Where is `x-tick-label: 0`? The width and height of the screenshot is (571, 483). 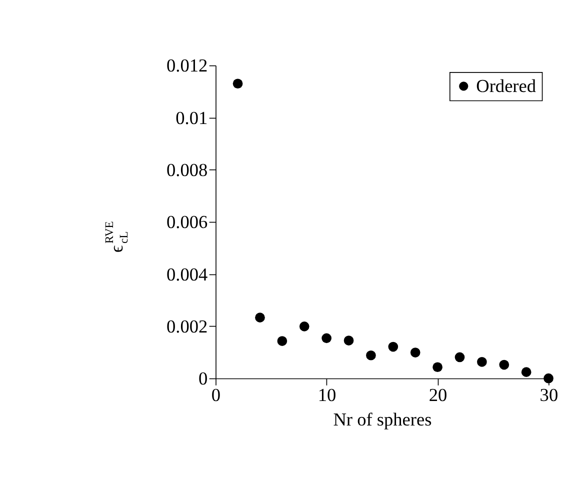 x-tick-label: 0 is located at coordinates (216, 395).